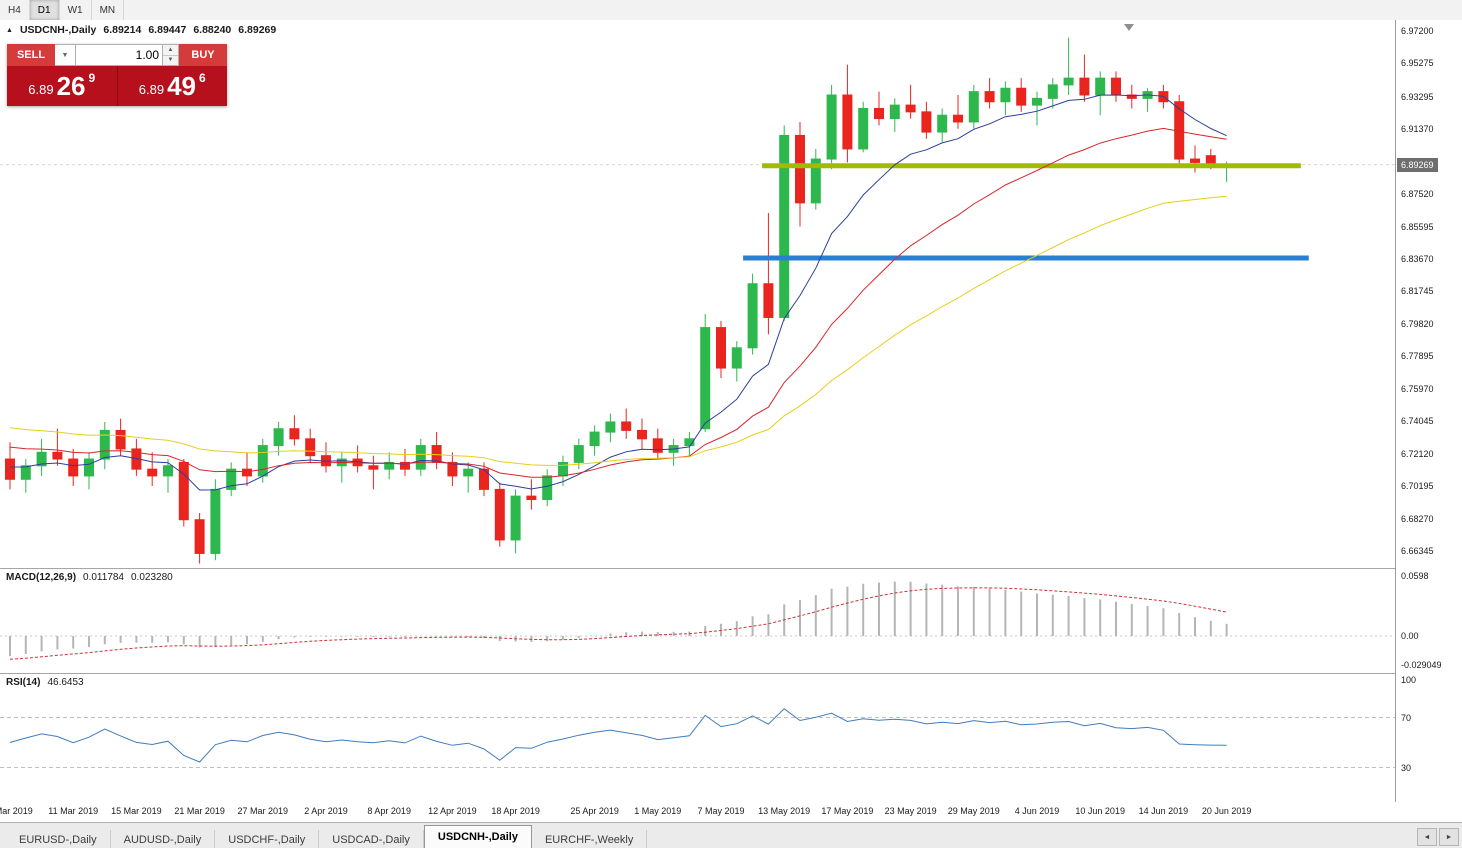 The width and height of the screenshot is (1462, 848). Describe the element at coordinates (594, 811) in the screenshot. I see `date-axis-label: 25 Apr 2019` at that location.